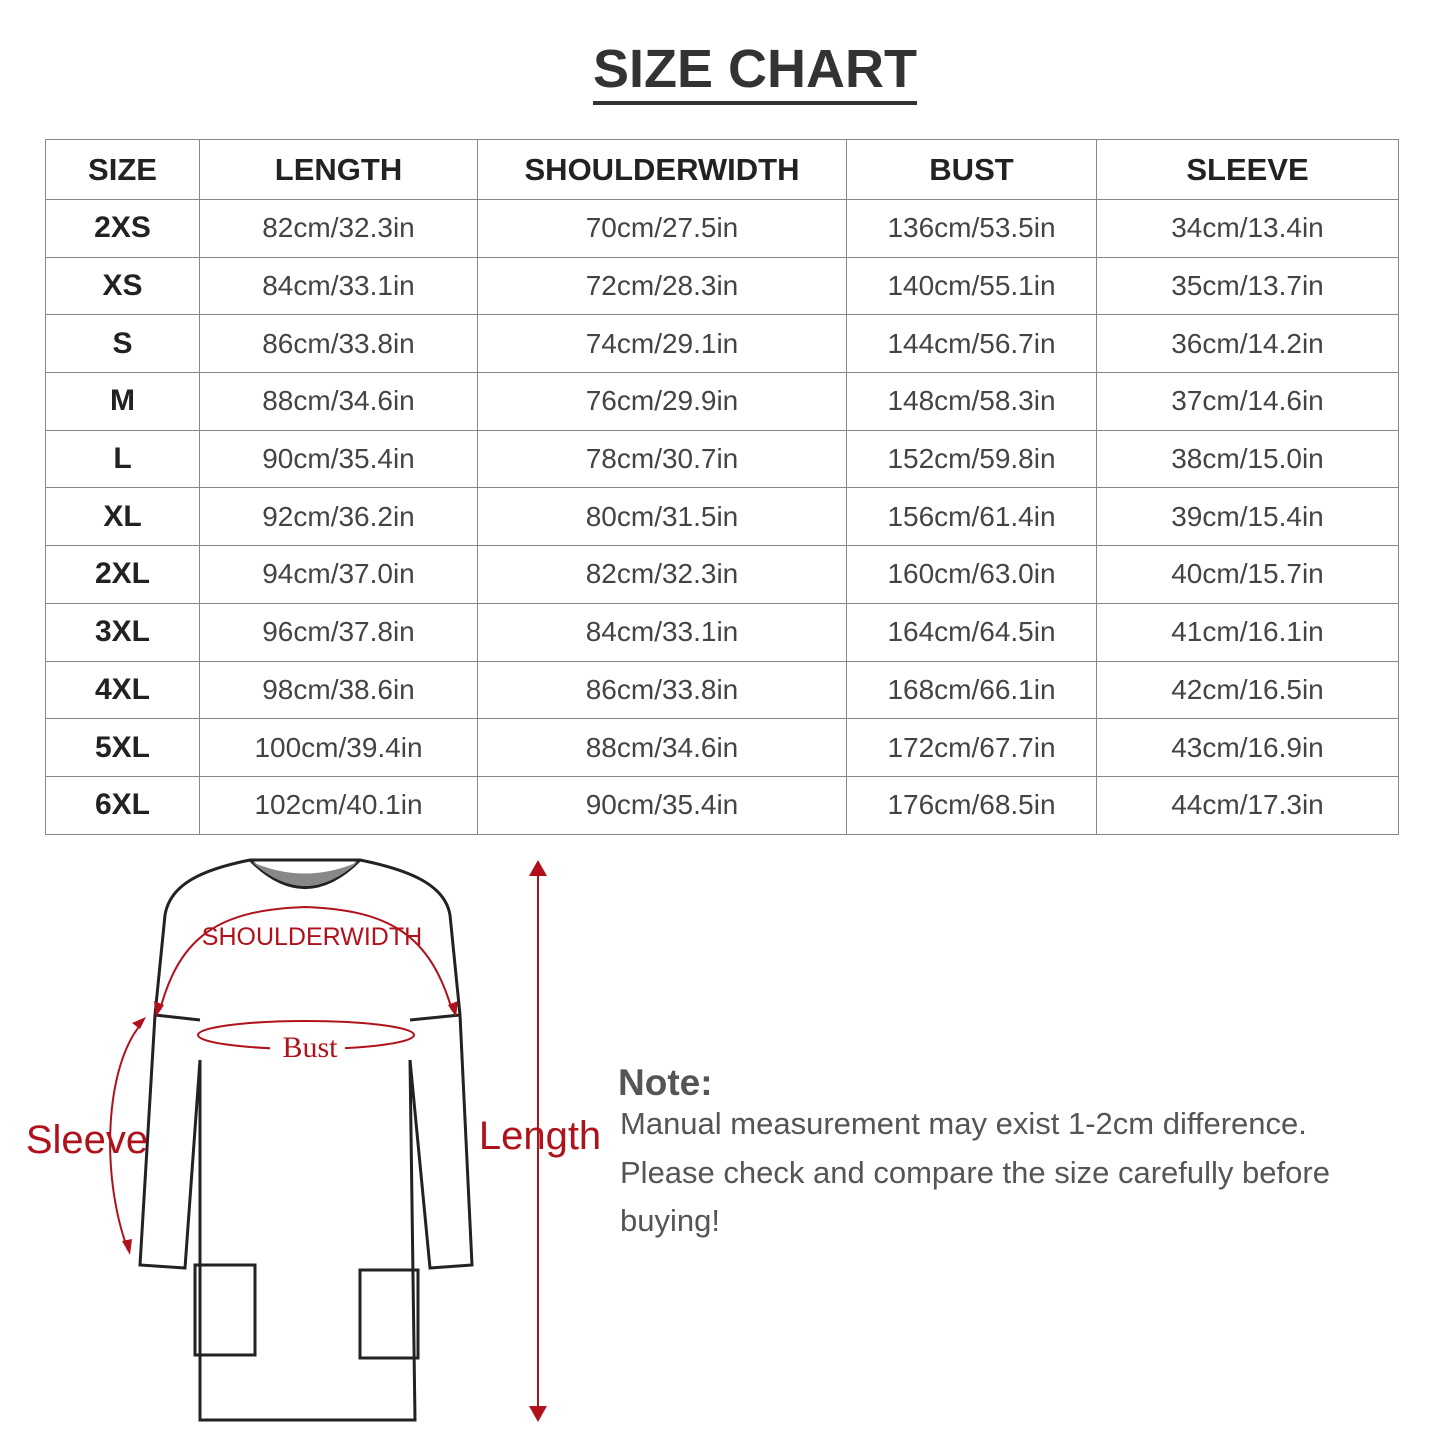  What do you see at coordinates (755, 72) in the screenshot?
I see `title-text: SIZE CHART` at bounding box center [755, 72].